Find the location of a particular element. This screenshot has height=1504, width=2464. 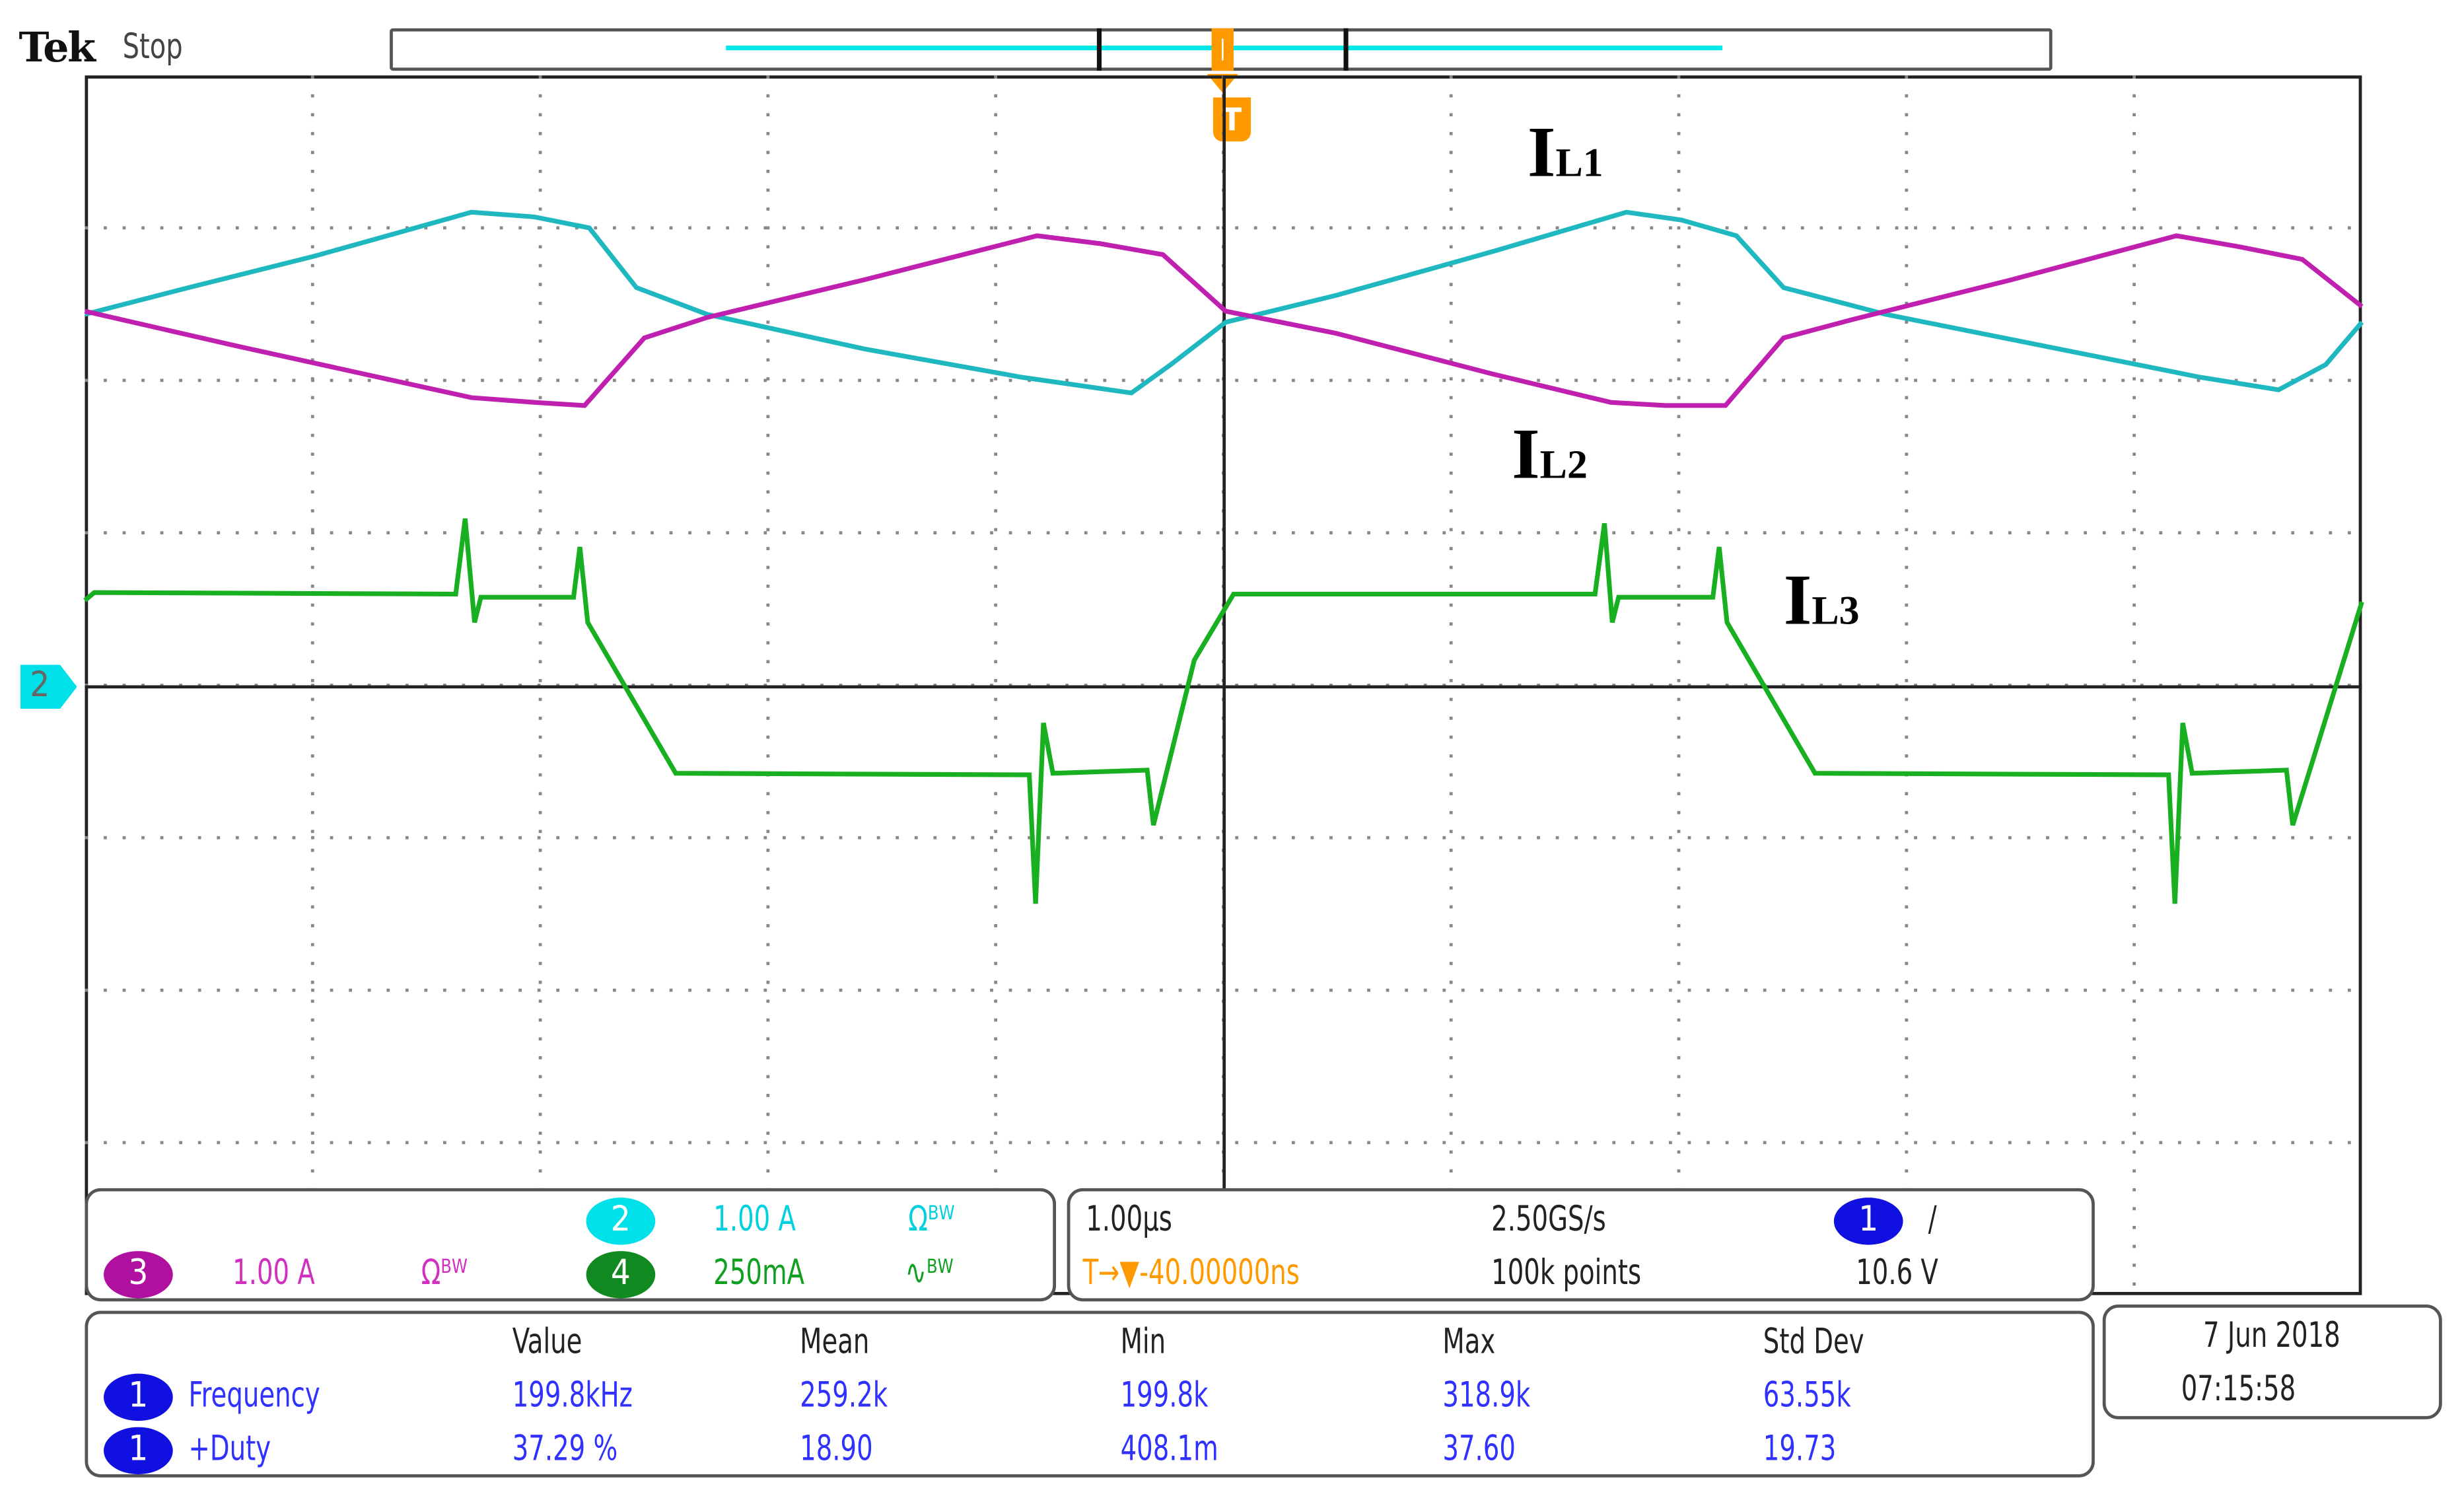

acquisition-status: Stop is located at coordinates (152, 48).